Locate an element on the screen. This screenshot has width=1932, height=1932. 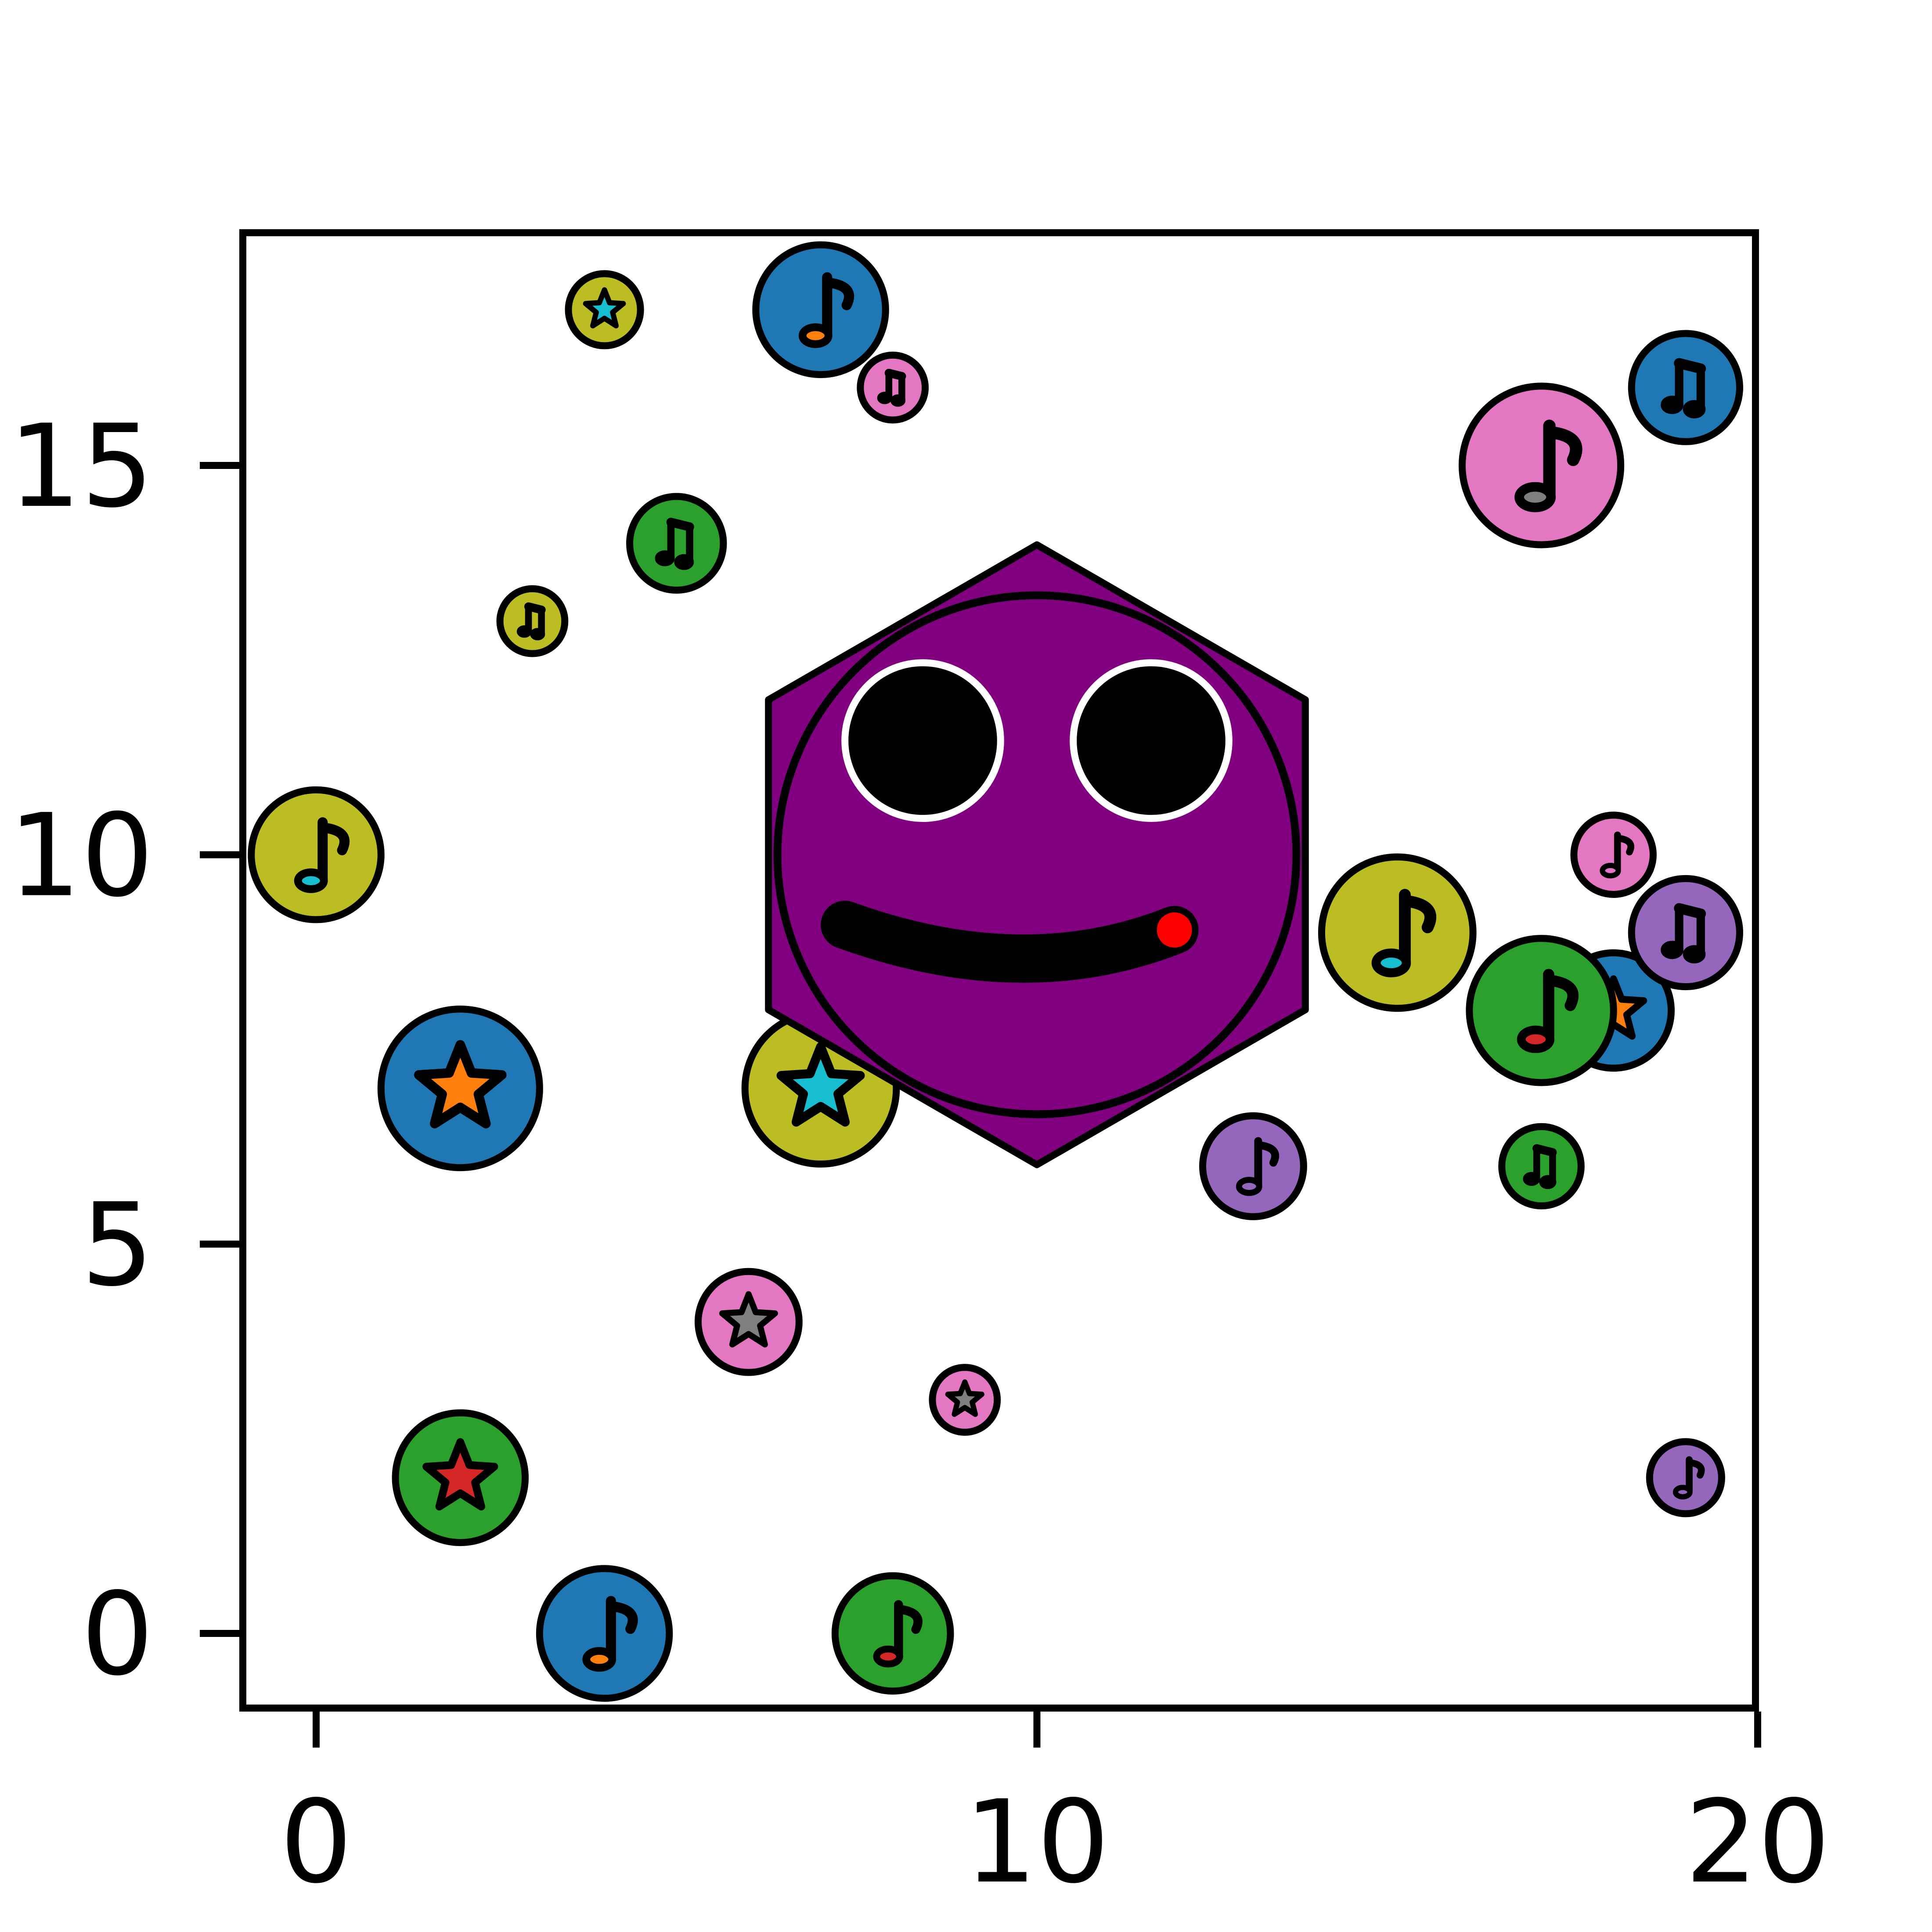
left-eye is located at coordinates (923, 740).